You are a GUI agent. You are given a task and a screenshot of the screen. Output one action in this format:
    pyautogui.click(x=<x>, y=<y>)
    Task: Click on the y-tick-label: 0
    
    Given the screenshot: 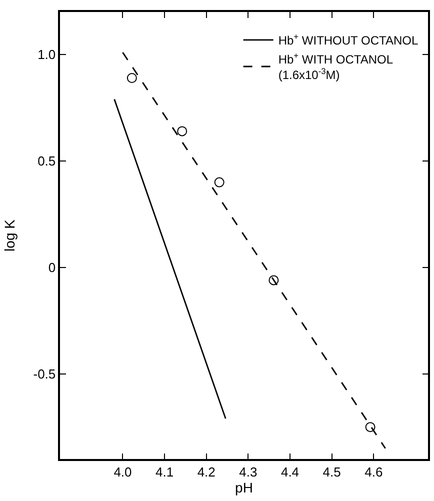 What is the action you would take?
    pyautogui.click(x=52, y=267)
    